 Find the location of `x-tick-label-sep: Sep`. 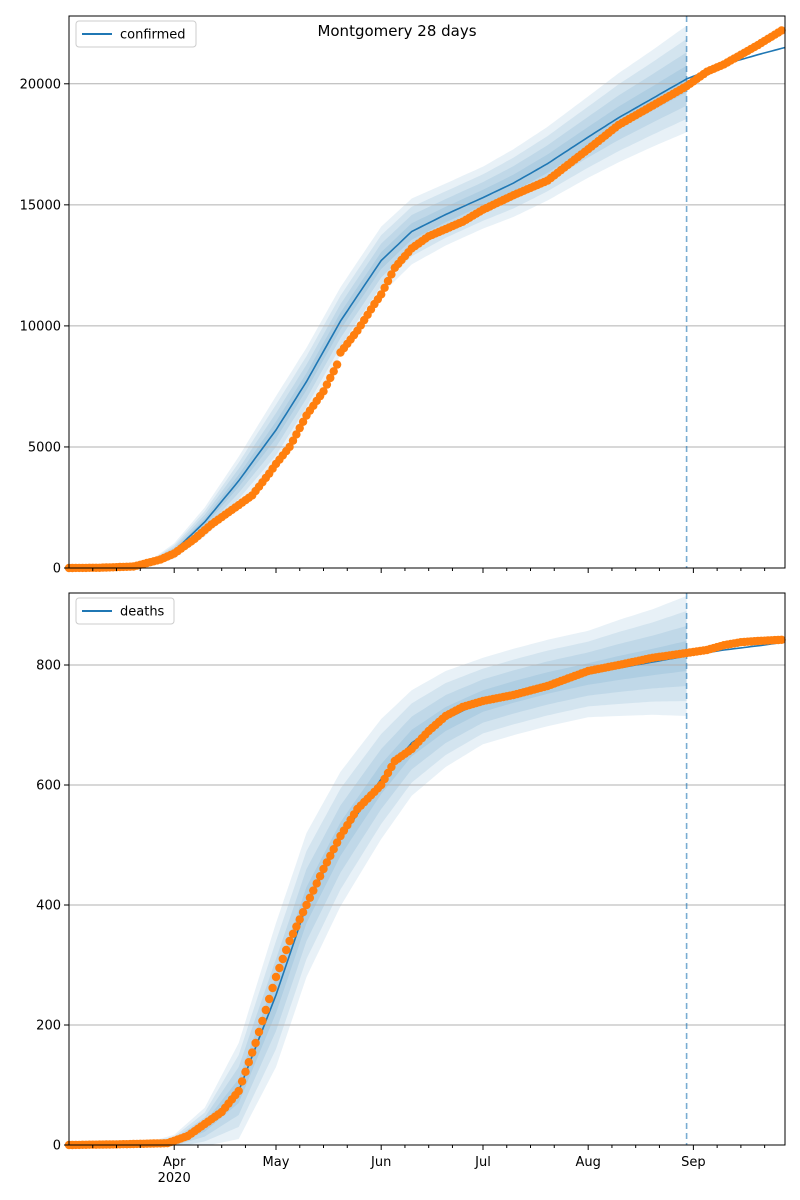

x-tick-label-sep: Sep is located at coordinates (693, 1162).